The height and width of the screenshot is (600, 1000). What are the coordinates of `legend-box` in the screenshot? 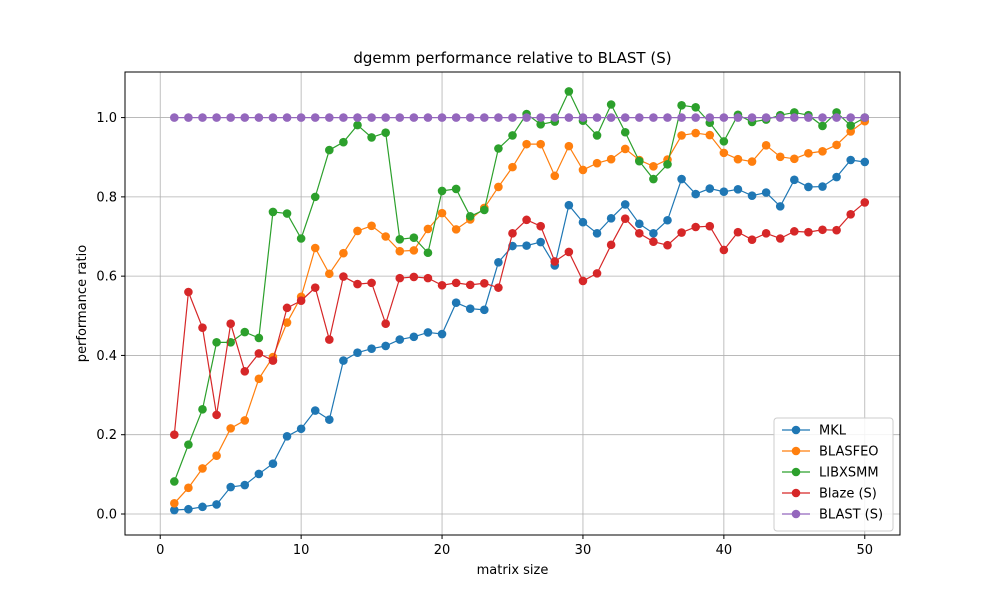 It's located at (833, 474).